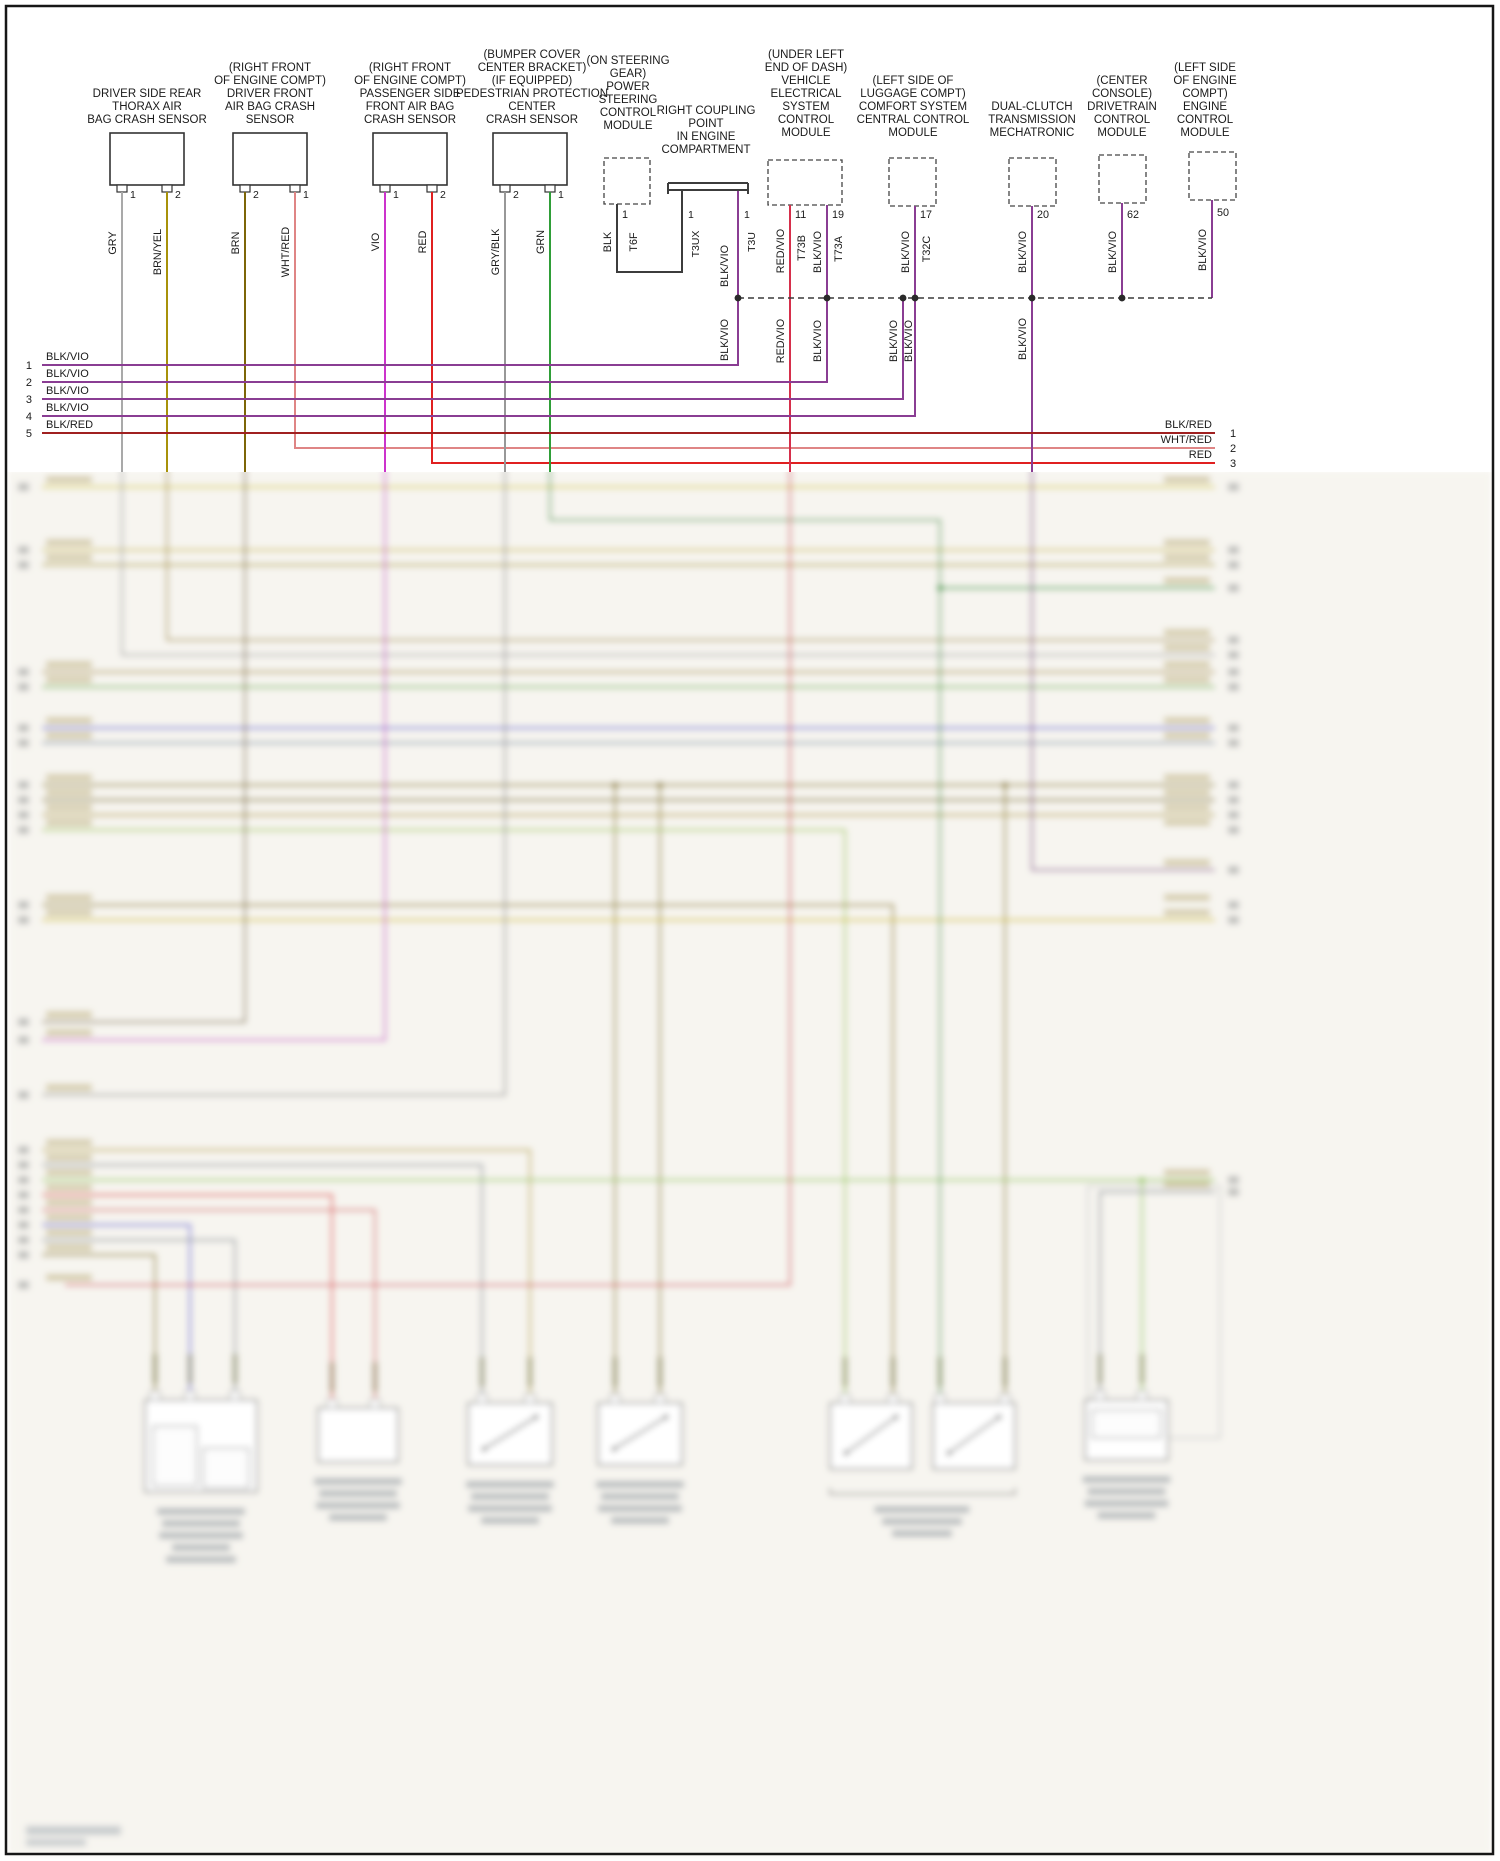 This screenshot has width=1500, height=1861. I want to click on wire-label: BLK/RED, so click(1188, 425).